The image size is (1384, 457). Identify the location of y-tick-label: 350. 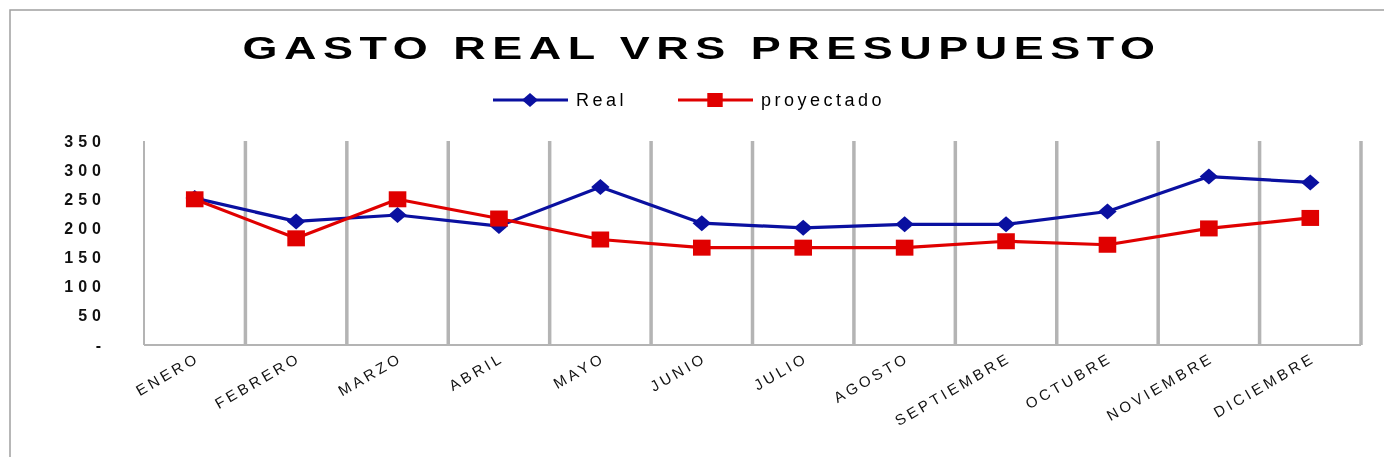
(85, 141).